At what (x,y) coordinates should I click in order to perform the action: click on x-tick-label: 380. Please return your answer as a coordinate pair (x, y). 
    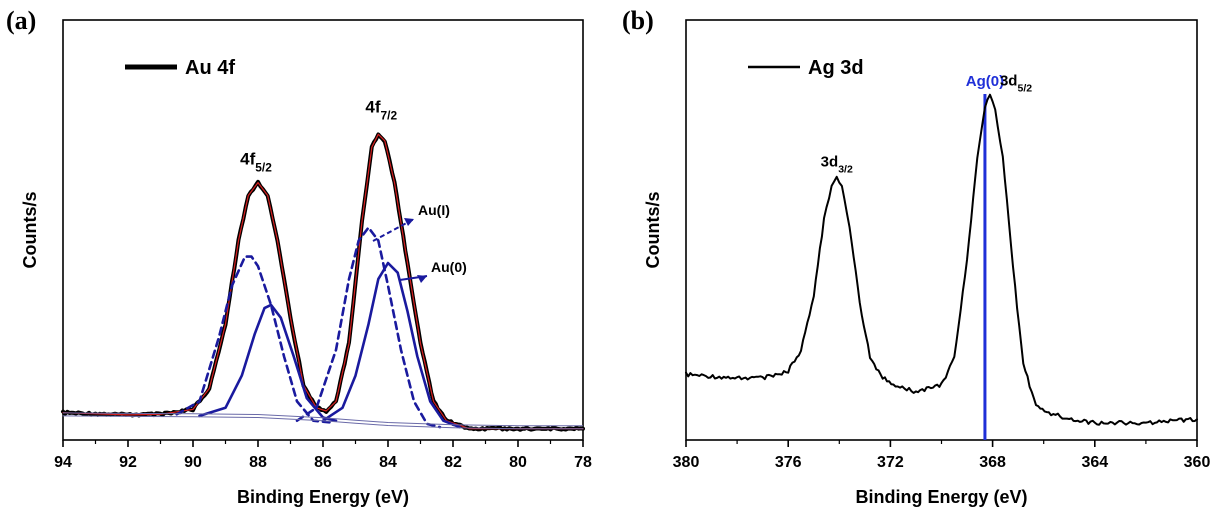
    Looking at the image, I should click on (686, 462).